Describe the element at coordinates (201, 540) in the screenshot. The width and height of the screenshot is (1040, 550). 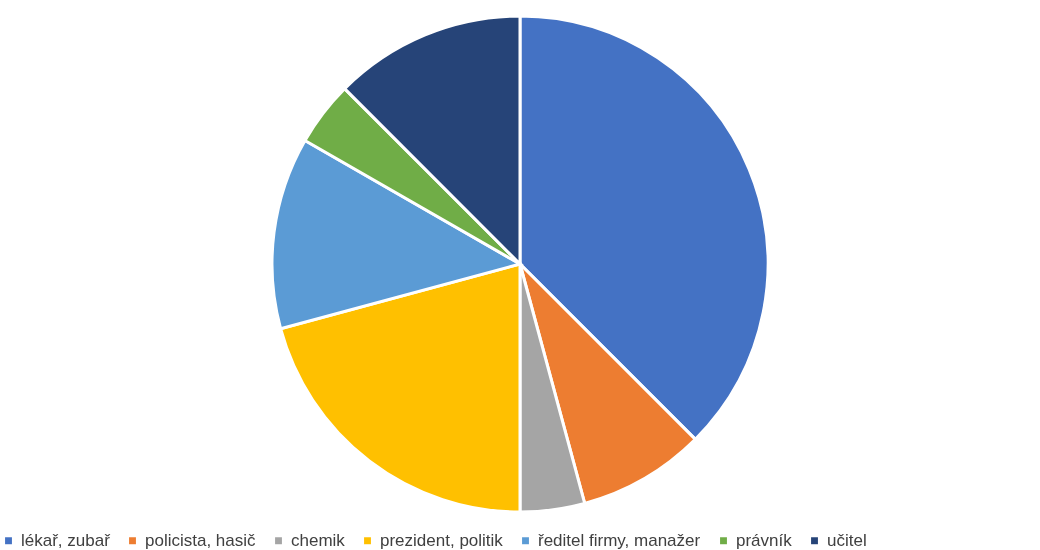
I see `legend-label: policista, hasič` at that location.